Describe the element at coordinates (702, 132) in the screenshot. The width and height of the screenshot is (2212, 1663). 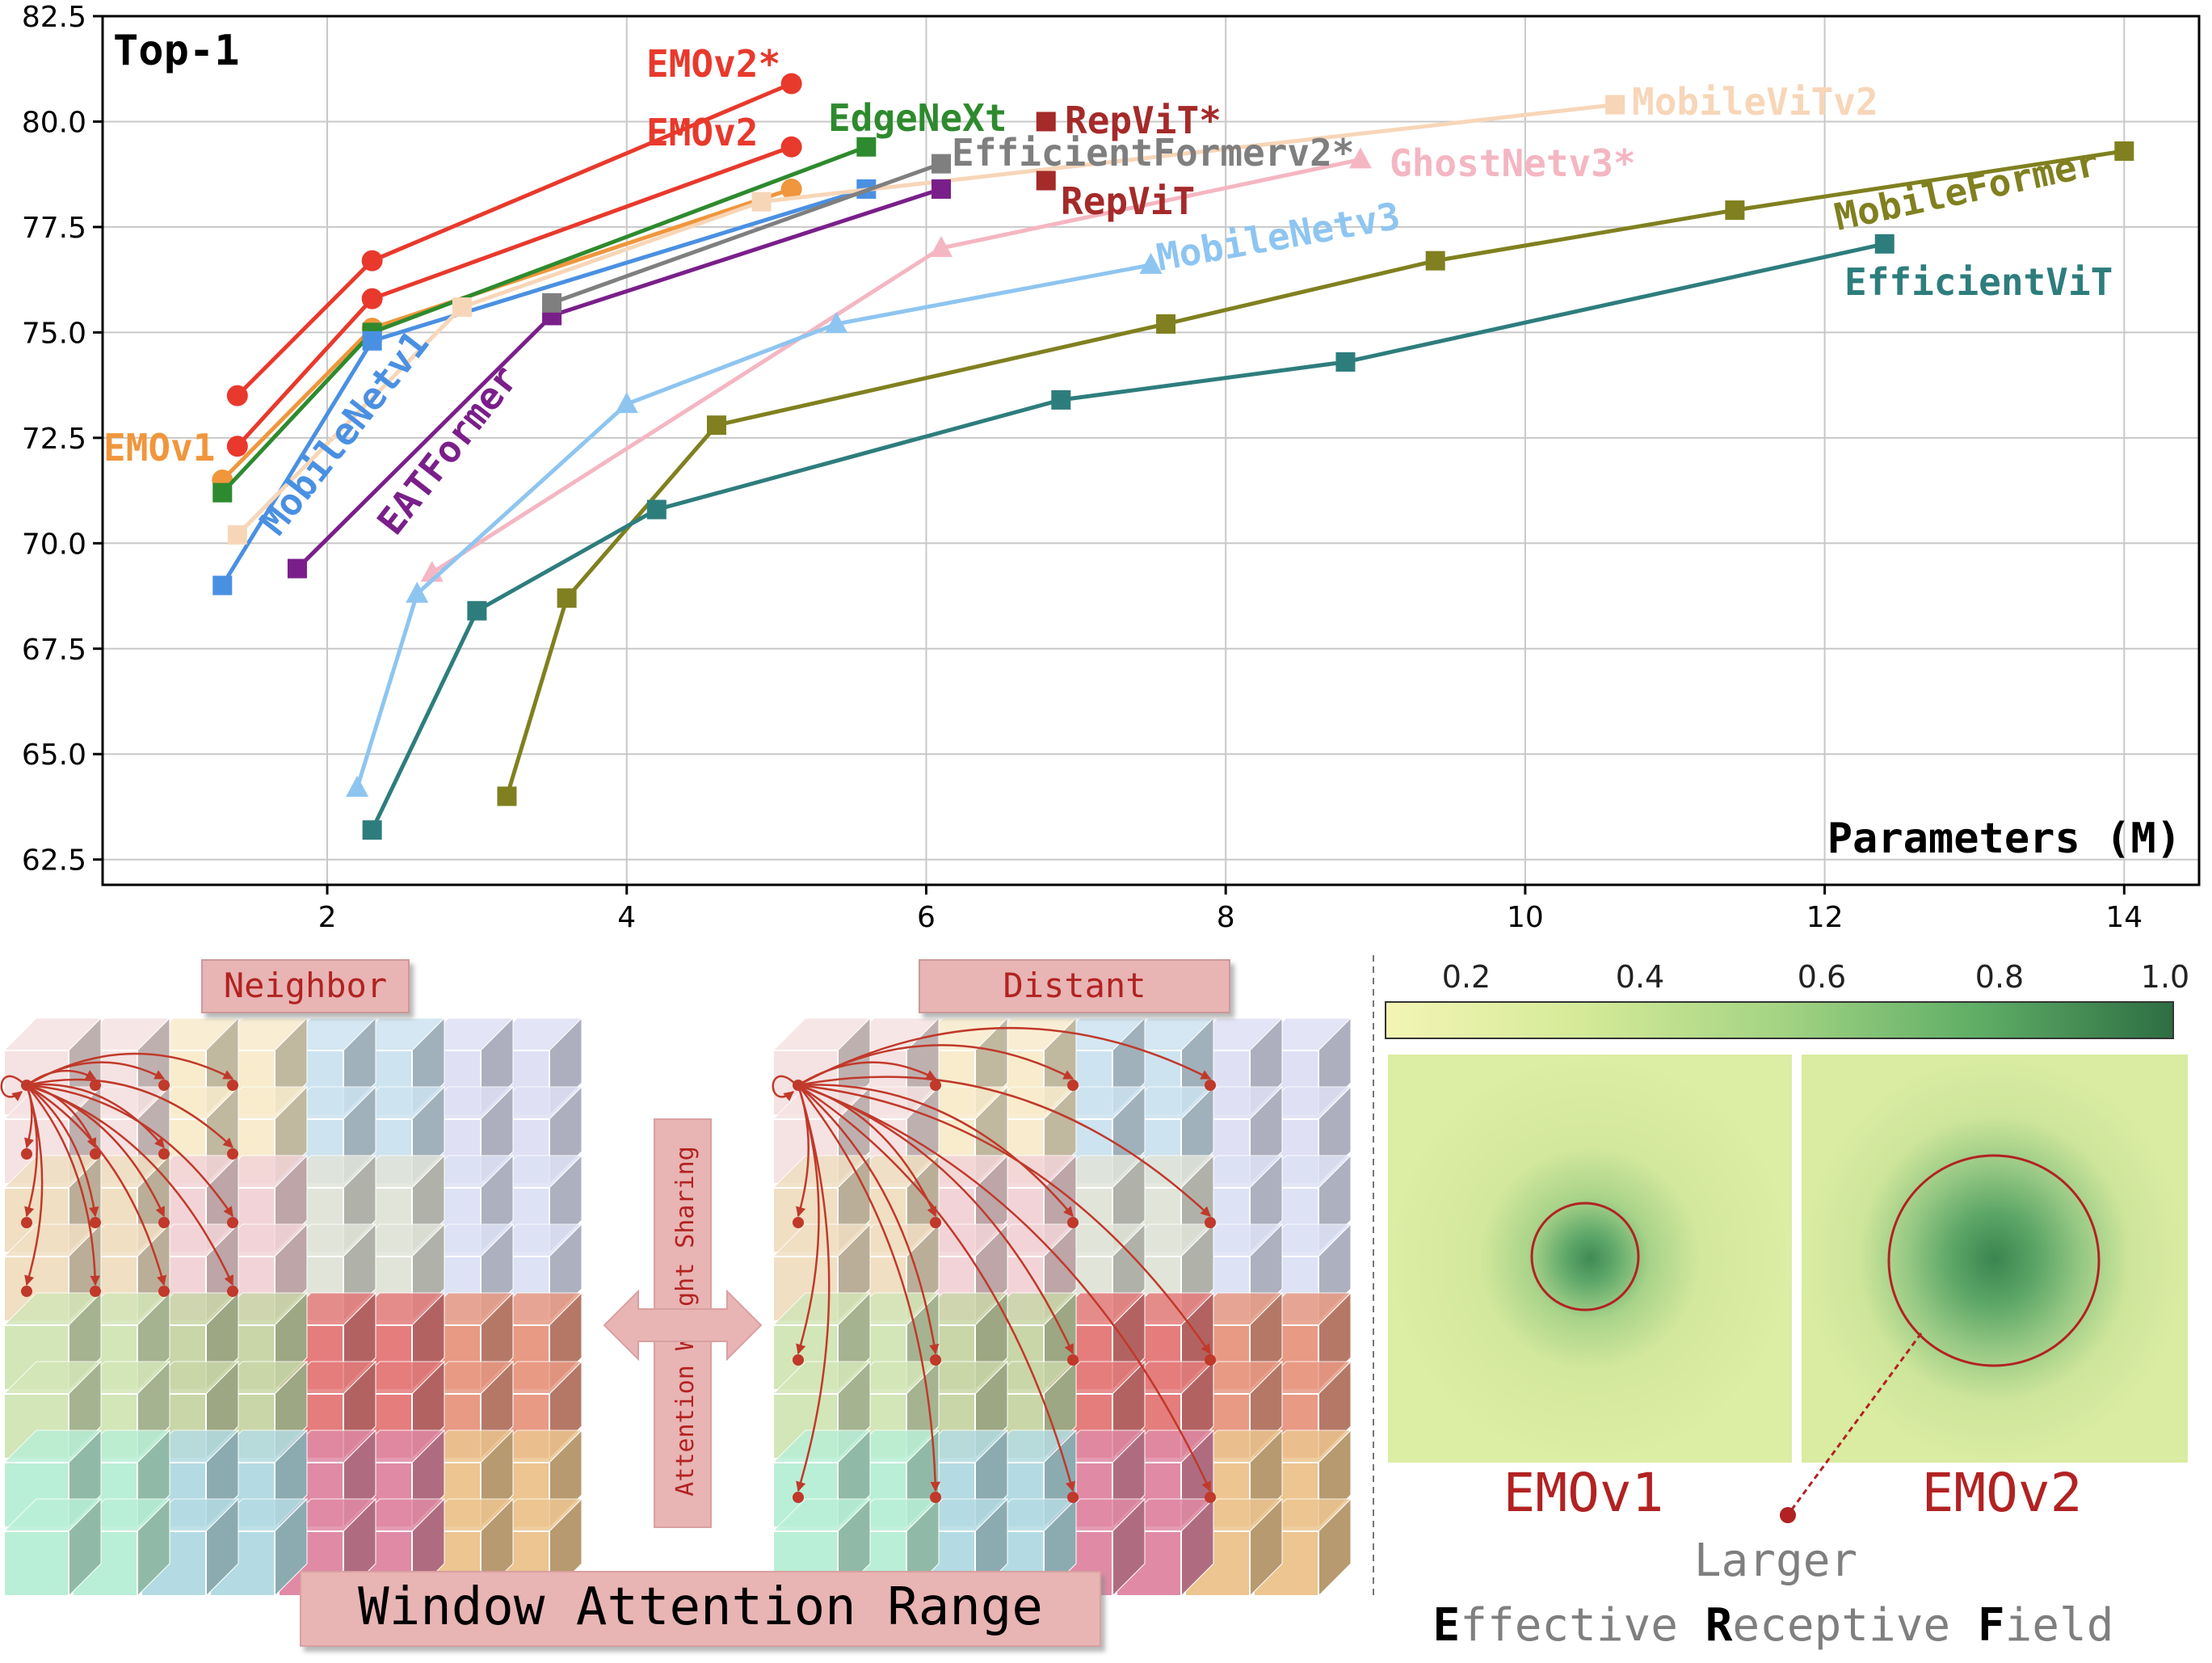
I see `series-label-emov2: EMOv2` at that location.